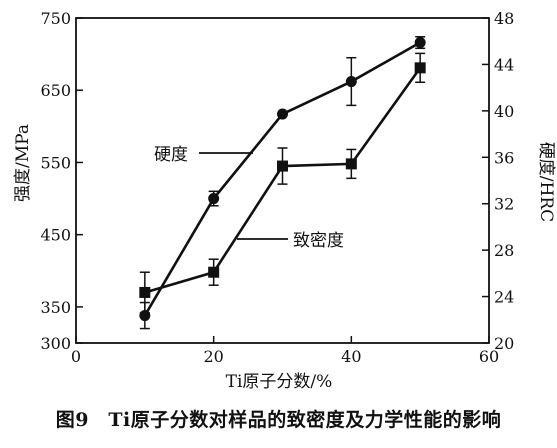 The height and width of the screenshot is (448, 557). What do you see at coordinates (213, 356) in the screenshot?
I see `x-tick-label: 20` at bounding box center [213, 356].